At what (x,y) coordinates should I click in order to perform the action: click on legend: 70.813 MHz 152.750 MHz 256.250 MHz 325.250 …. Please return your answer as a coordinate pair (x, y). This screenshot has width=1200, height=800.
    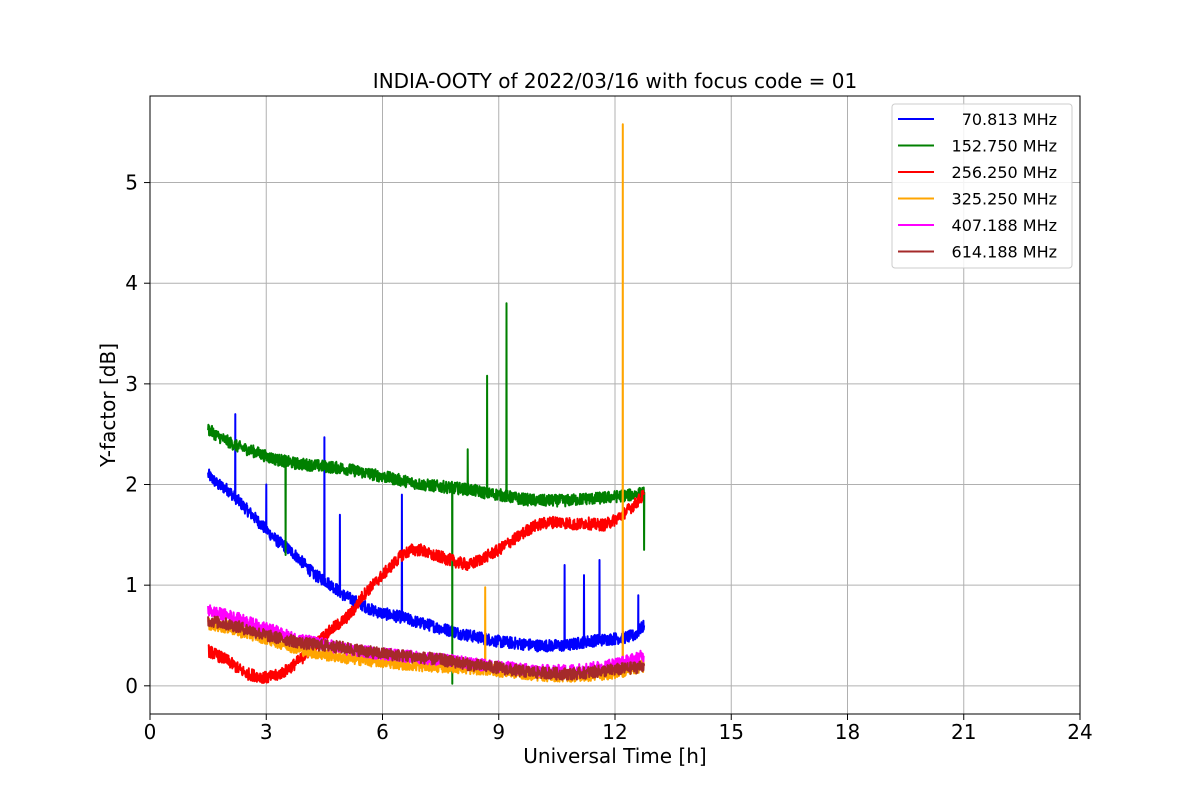
    Looking at the image, I should click on (982, 186).